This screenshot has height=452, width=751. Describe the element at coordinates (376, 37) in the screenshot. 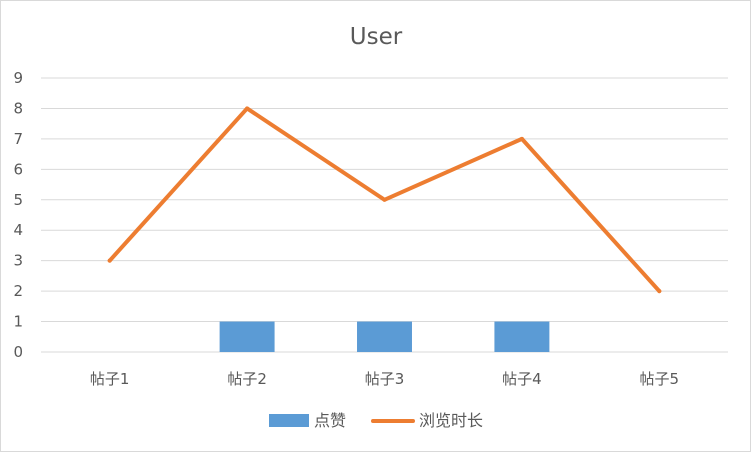

I see `chart-title: User` at that location.